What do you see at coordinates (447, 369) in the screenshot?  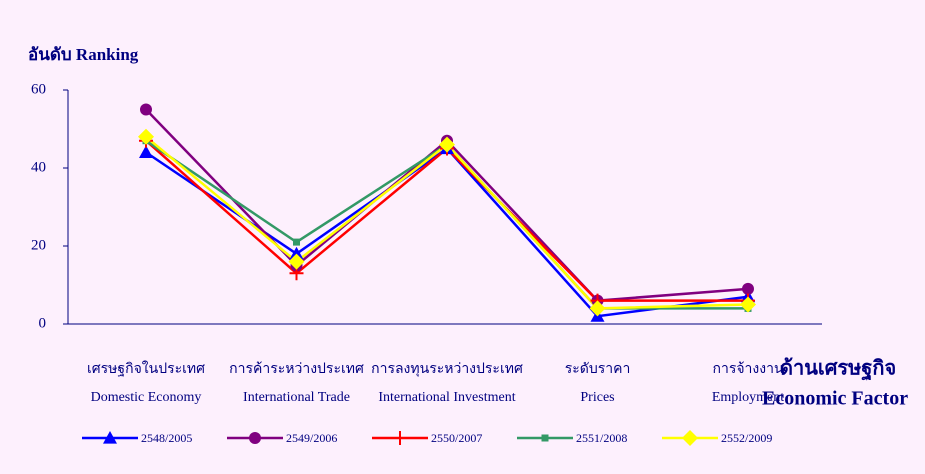 I see `x-tick-label: การลงทุนระหว่างประเทศ` at bounding box center [447, 369].